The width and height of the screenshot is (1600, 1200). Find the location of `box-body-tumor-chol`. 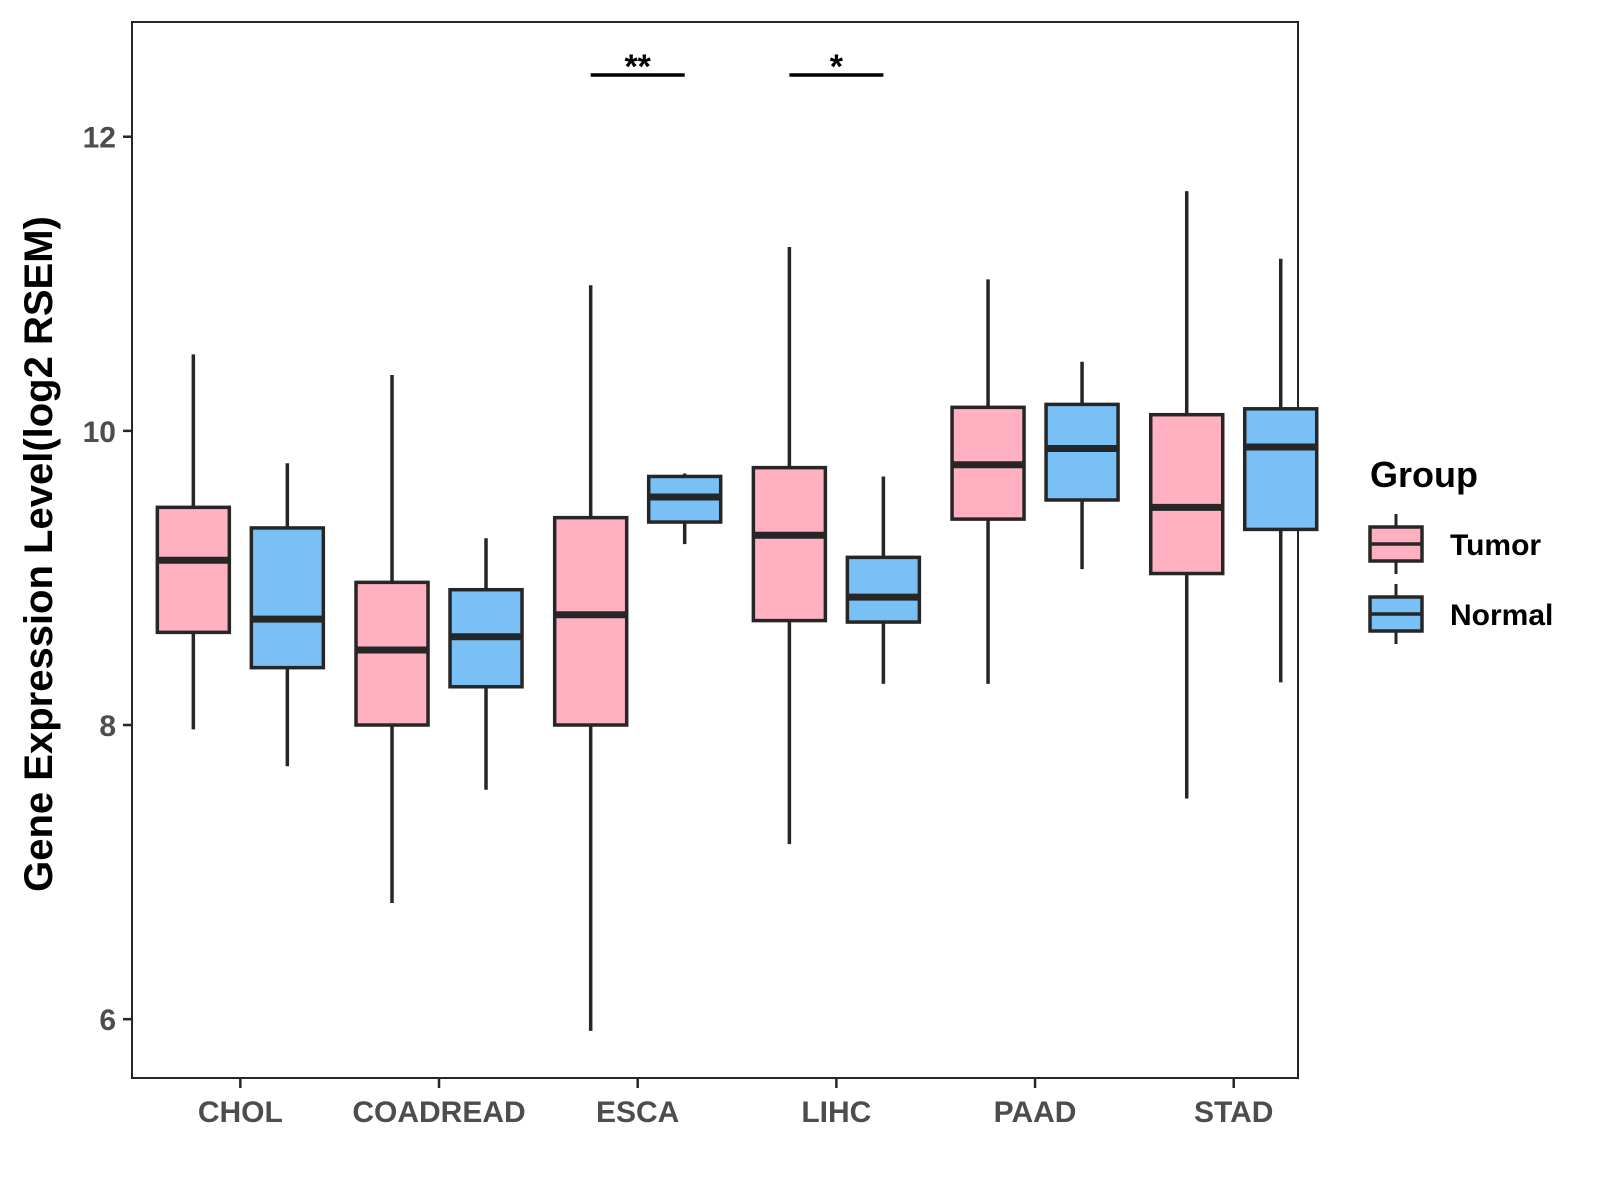

box-body-tumor-chol is located at coordinates (193, 570).